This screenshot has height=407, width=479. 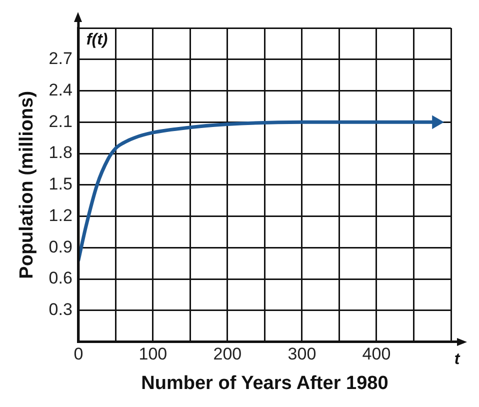 What do you see at coordinates (60, 152) in the screenshot?
I see `y-tick-label: 1.8` at bounding box center [60, 152].